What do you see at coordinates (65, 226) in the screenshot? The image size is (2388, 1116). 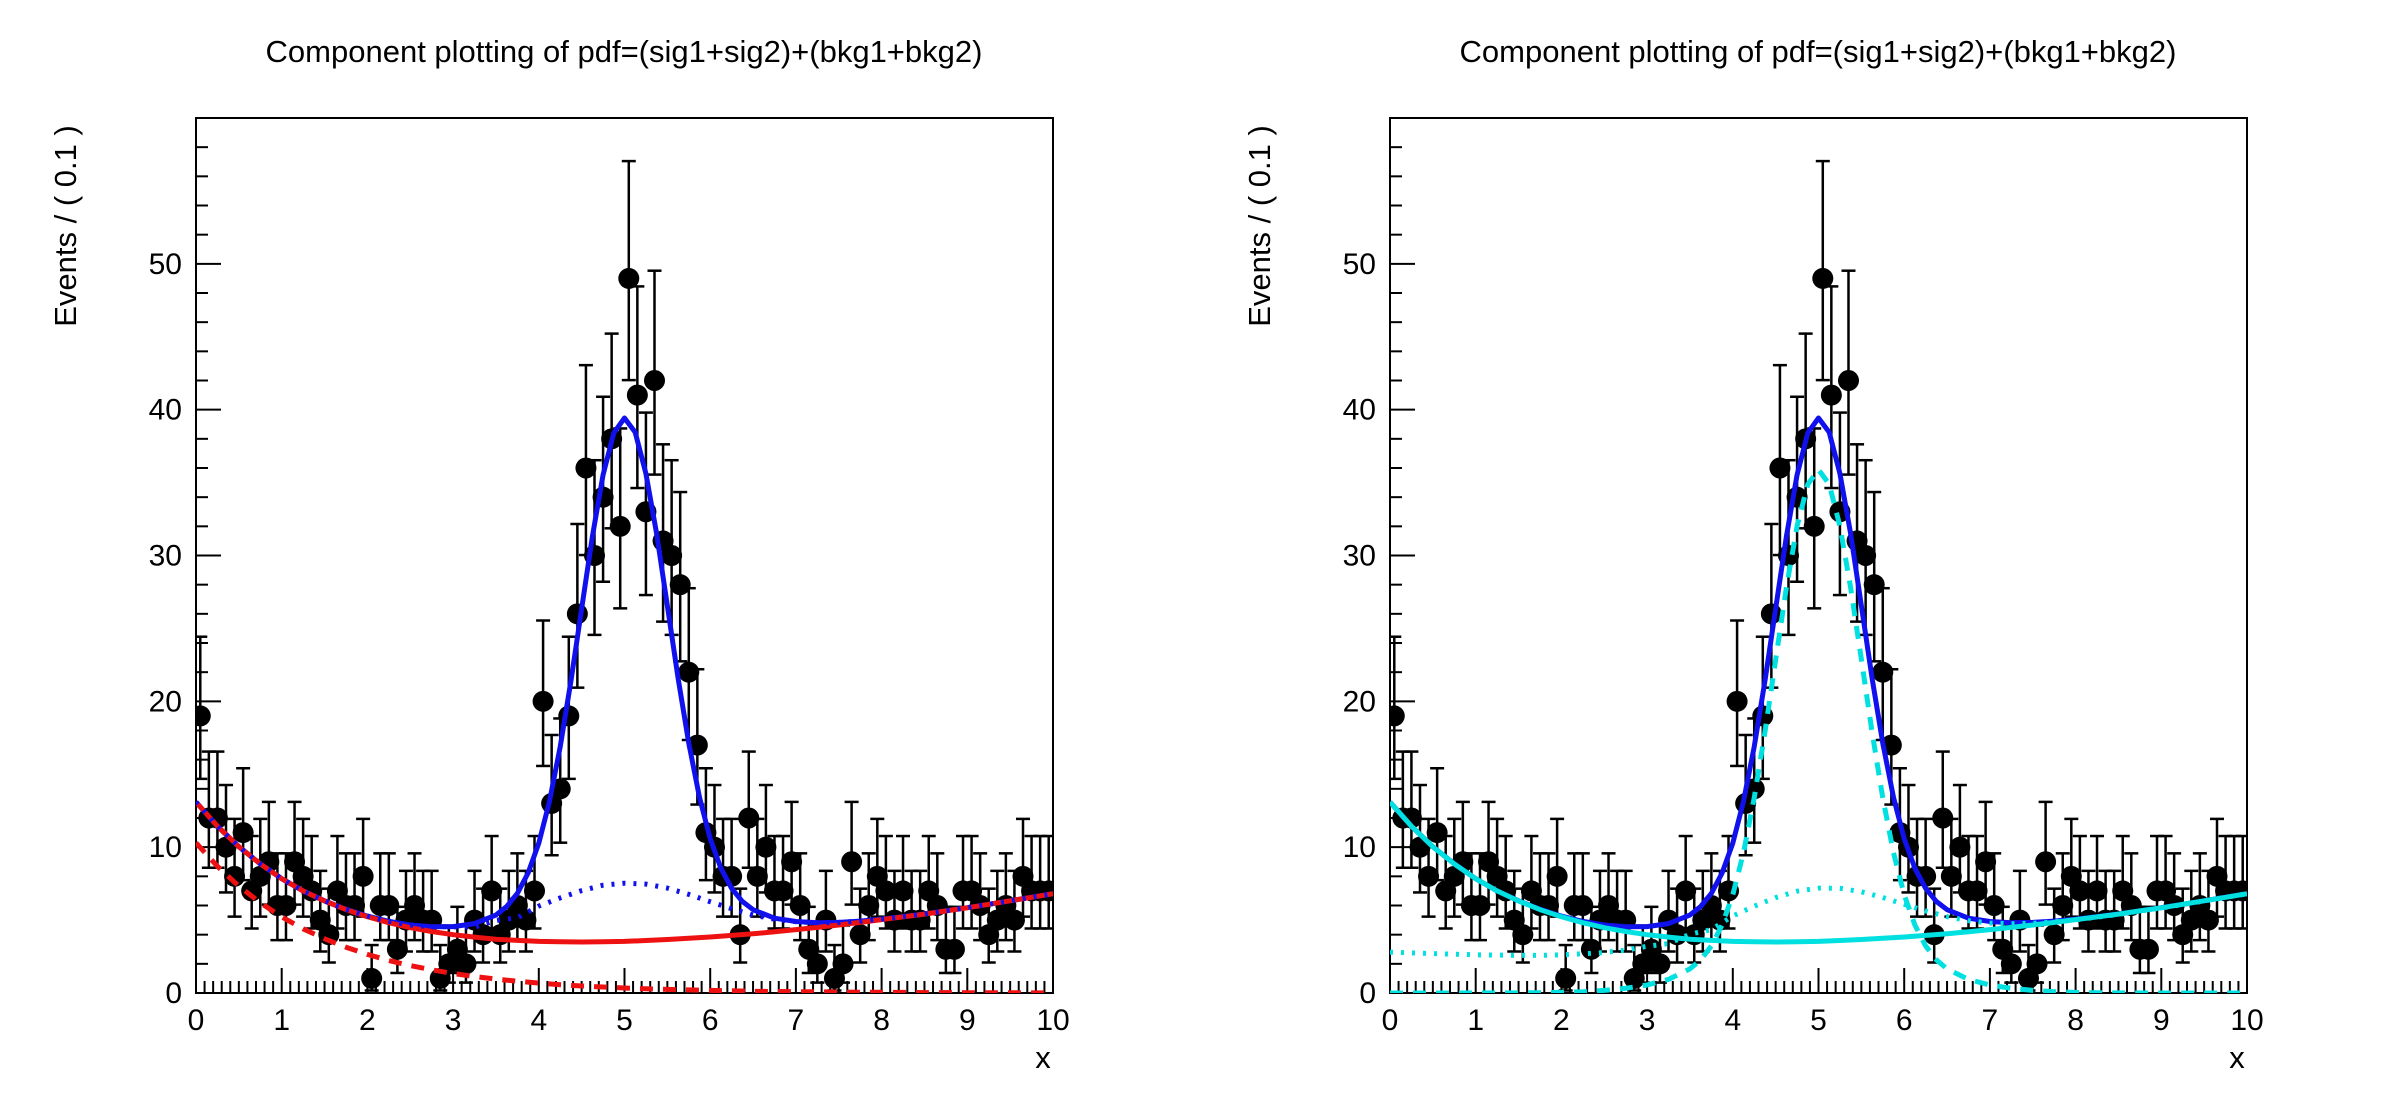 I see `pad-left-y-axis-title: Events / ( 0.1 )` at bounding box center [65, 226].